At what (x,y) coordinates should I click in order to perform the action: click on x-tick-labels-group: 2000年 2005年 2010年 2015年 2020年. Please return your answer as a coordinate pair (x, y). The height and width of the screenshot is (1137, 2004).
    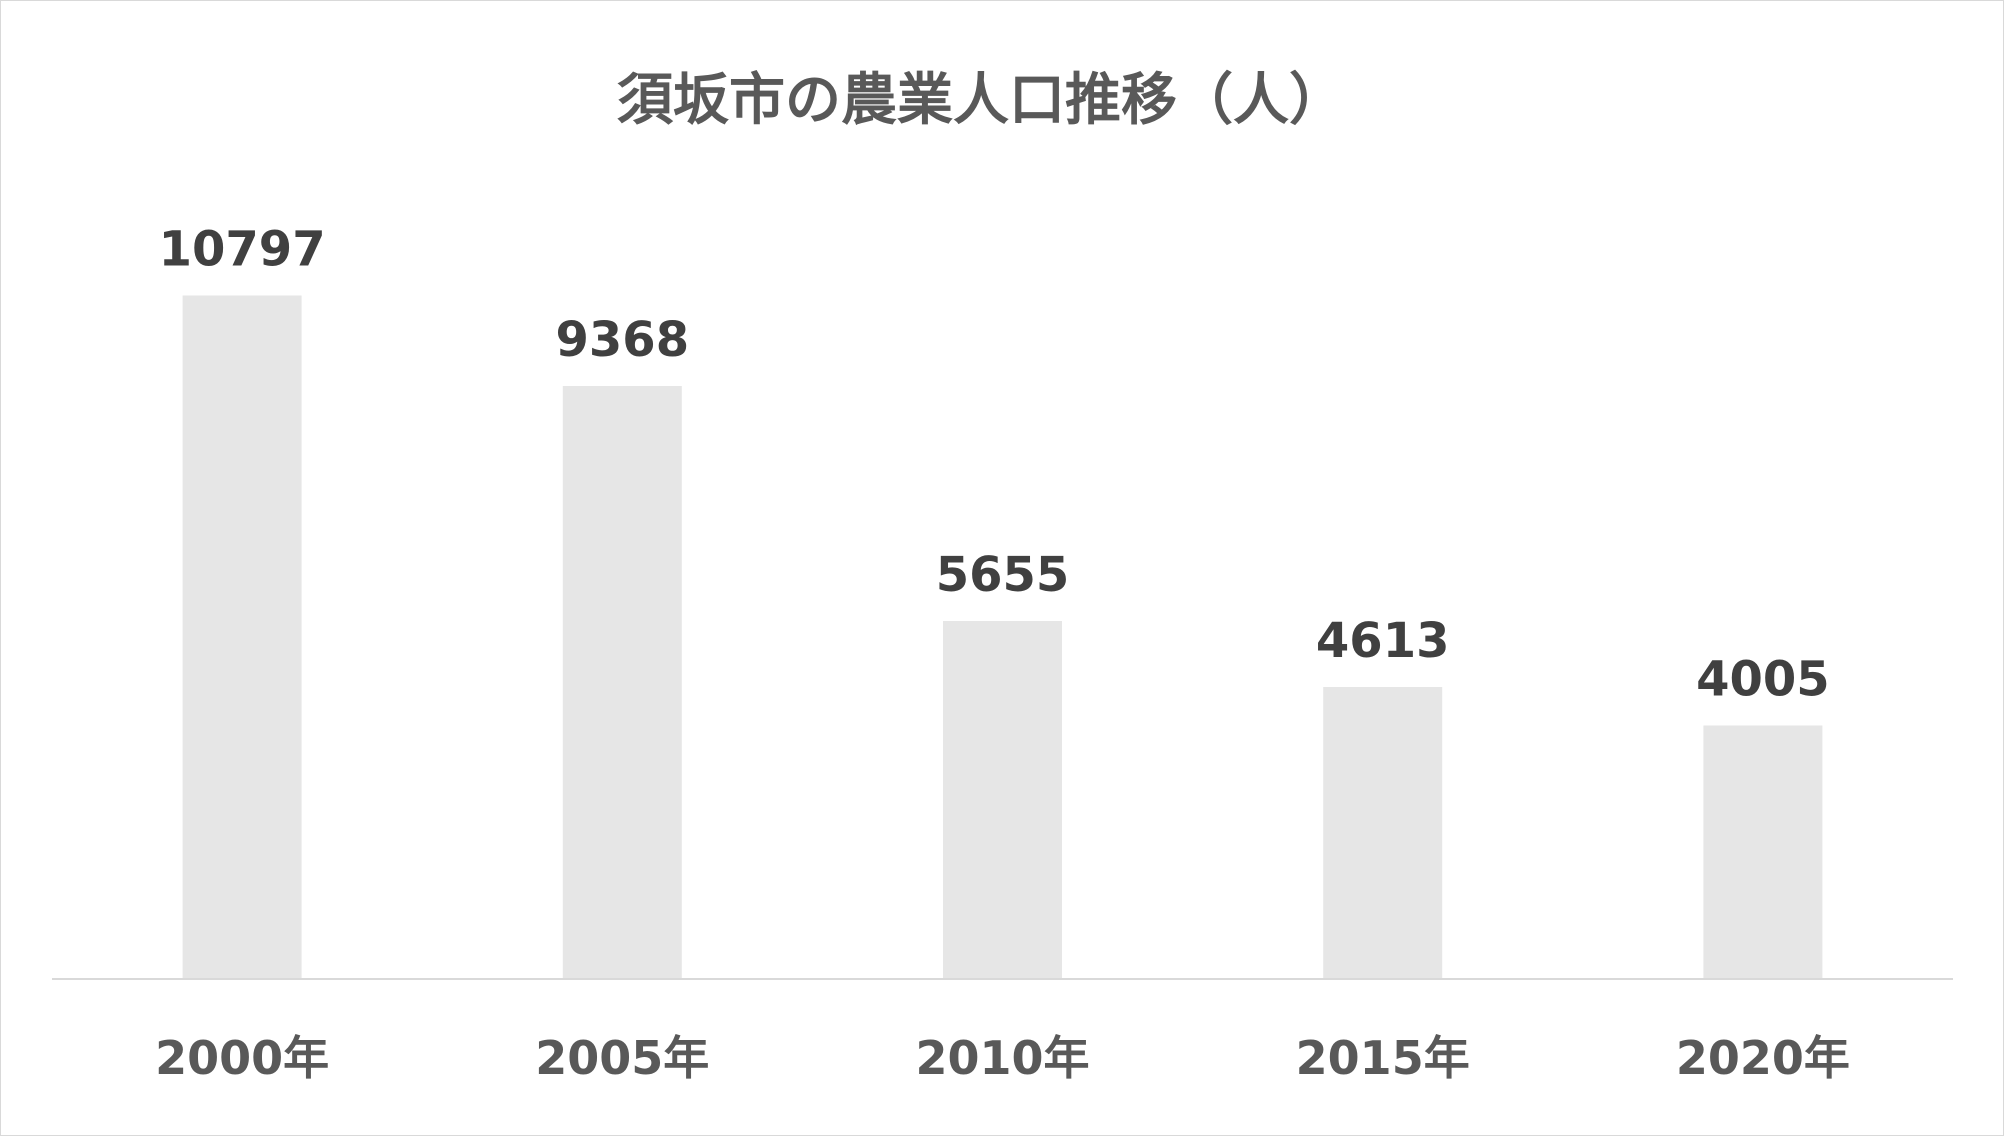
    Looking at the image, I should click on (1002, 1058).